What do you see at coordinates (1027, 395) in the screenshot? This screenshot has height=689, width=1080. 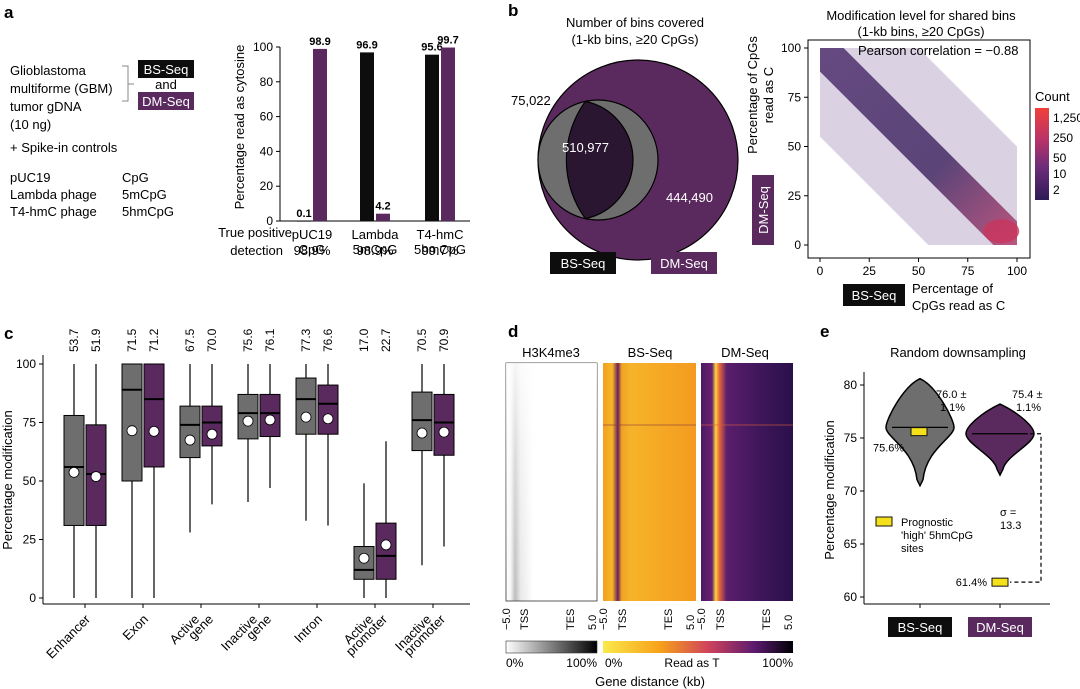 I see `dm-stat-line-1: 75.4 ±` at bounding box center [1027, 395].